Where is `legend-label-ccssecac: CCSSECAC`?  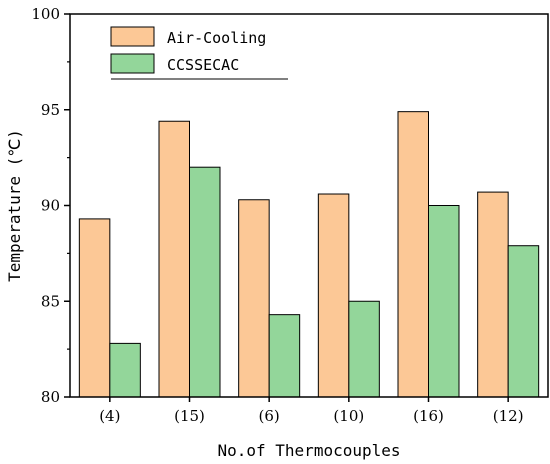 legend-label-ccssecac: CCSSECAC is located at coordinates (203, 65).